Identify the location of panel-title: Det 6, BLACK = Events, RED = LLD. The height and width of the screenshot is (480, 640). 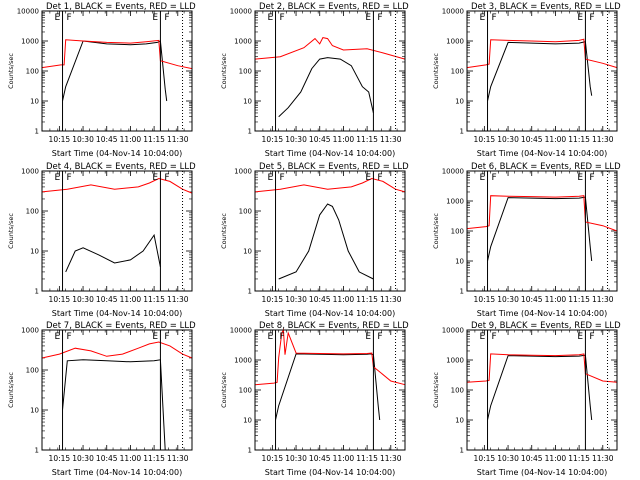
(546, 167).